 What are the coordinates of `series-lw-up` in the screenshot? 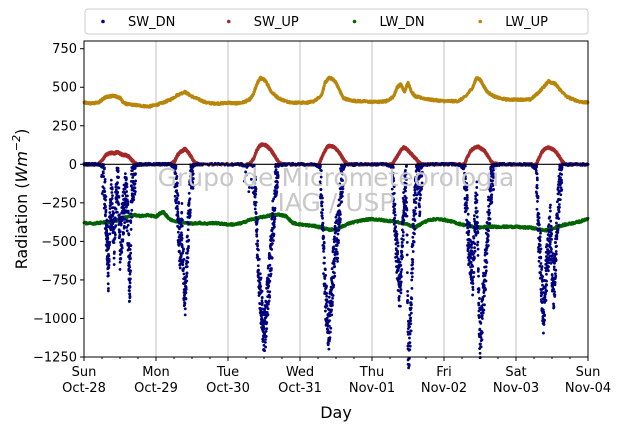 It's located at (336, 92).